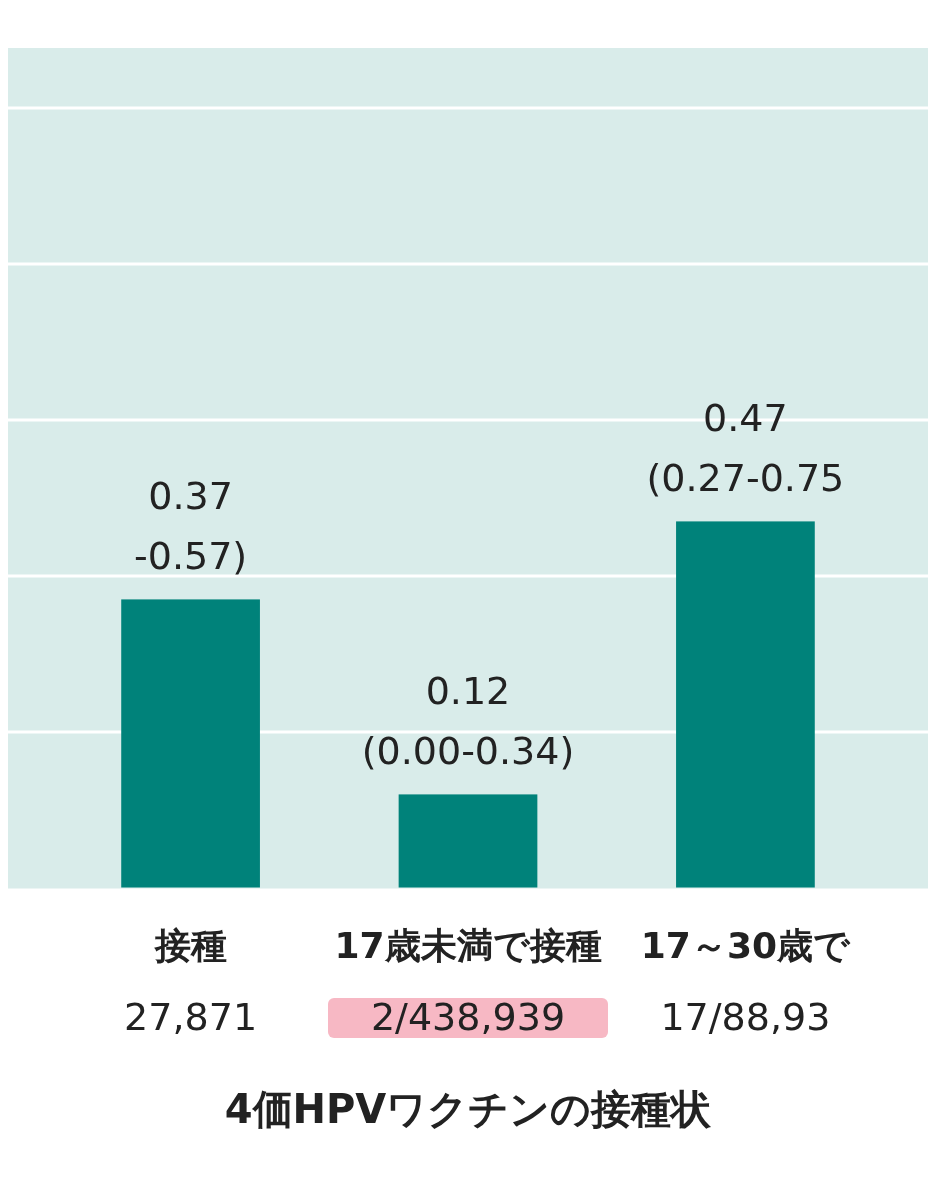 Image resolution: width=936 pixels, height=1200 pixels. I want to click on data-label: 0.47, so click(745, 418).